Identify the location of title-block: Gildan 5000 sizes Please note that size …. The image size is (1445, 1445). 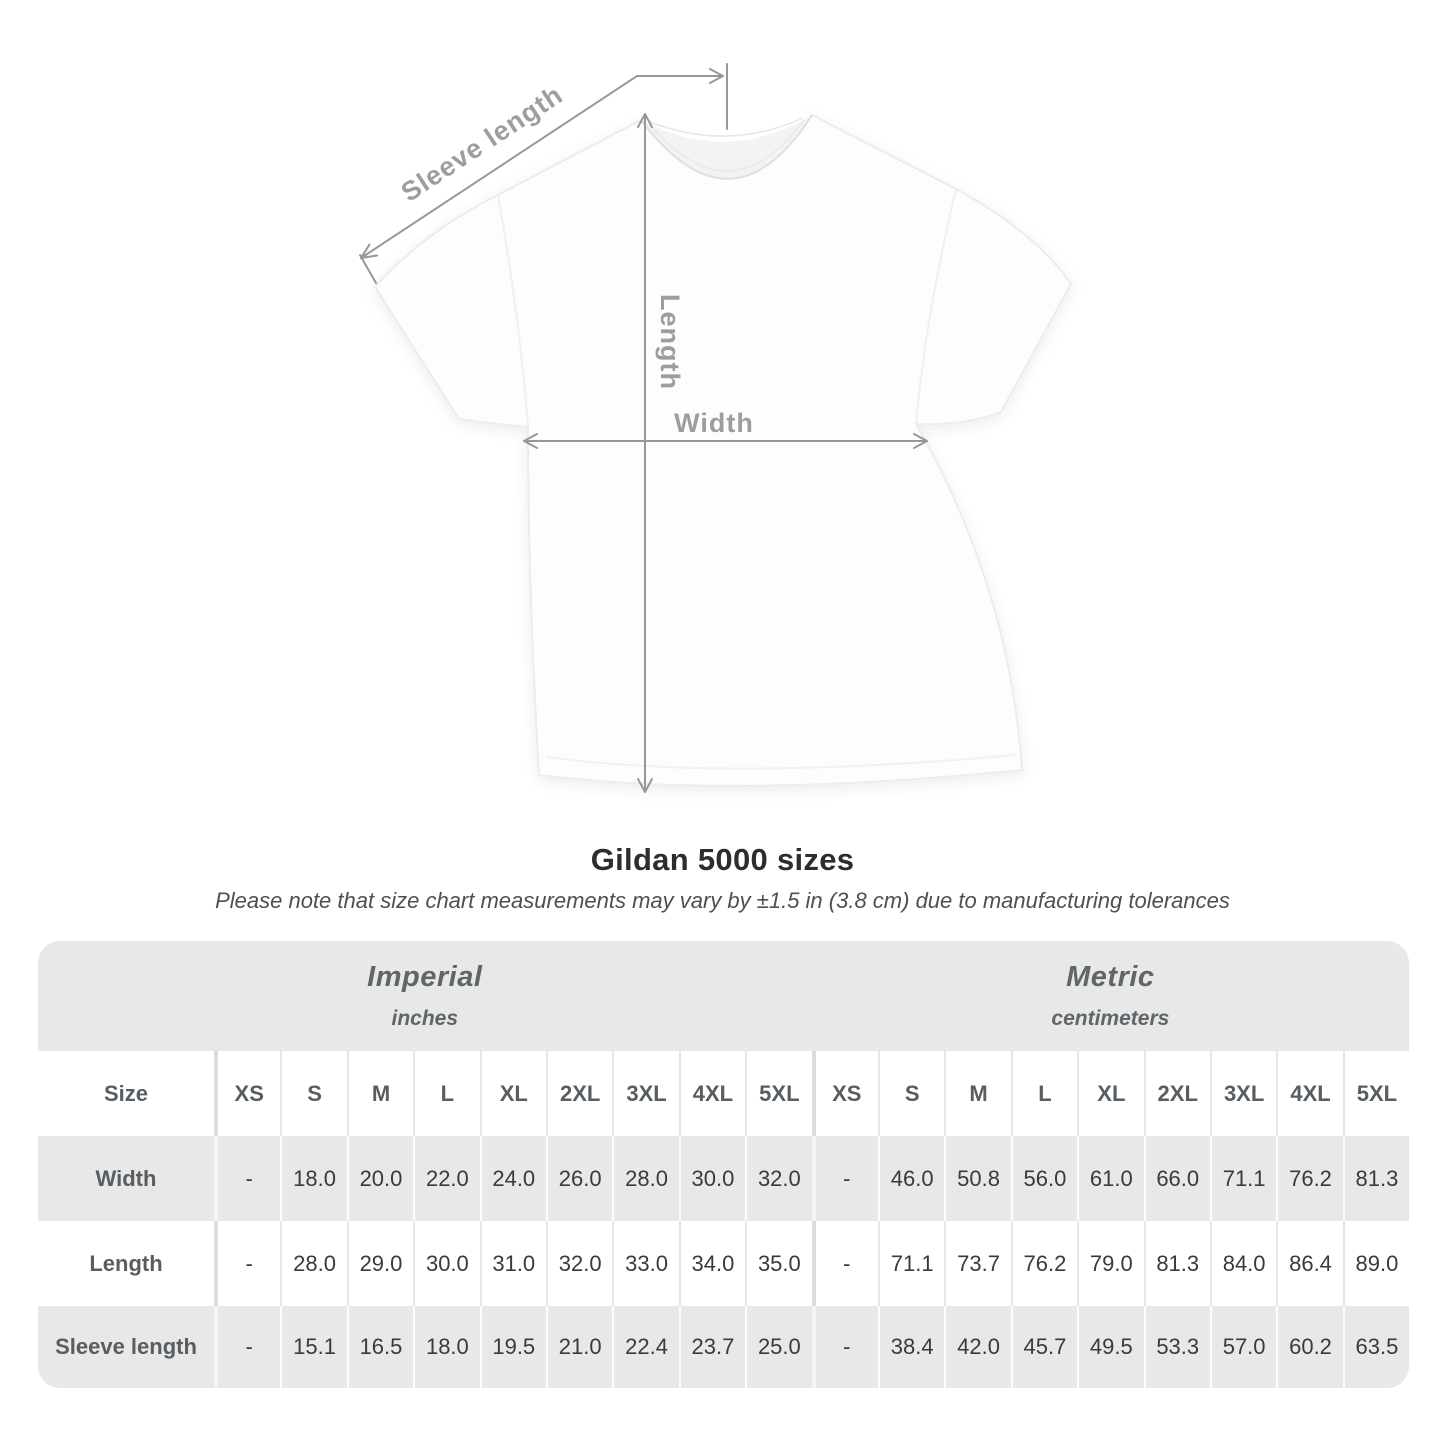
(722, 878).